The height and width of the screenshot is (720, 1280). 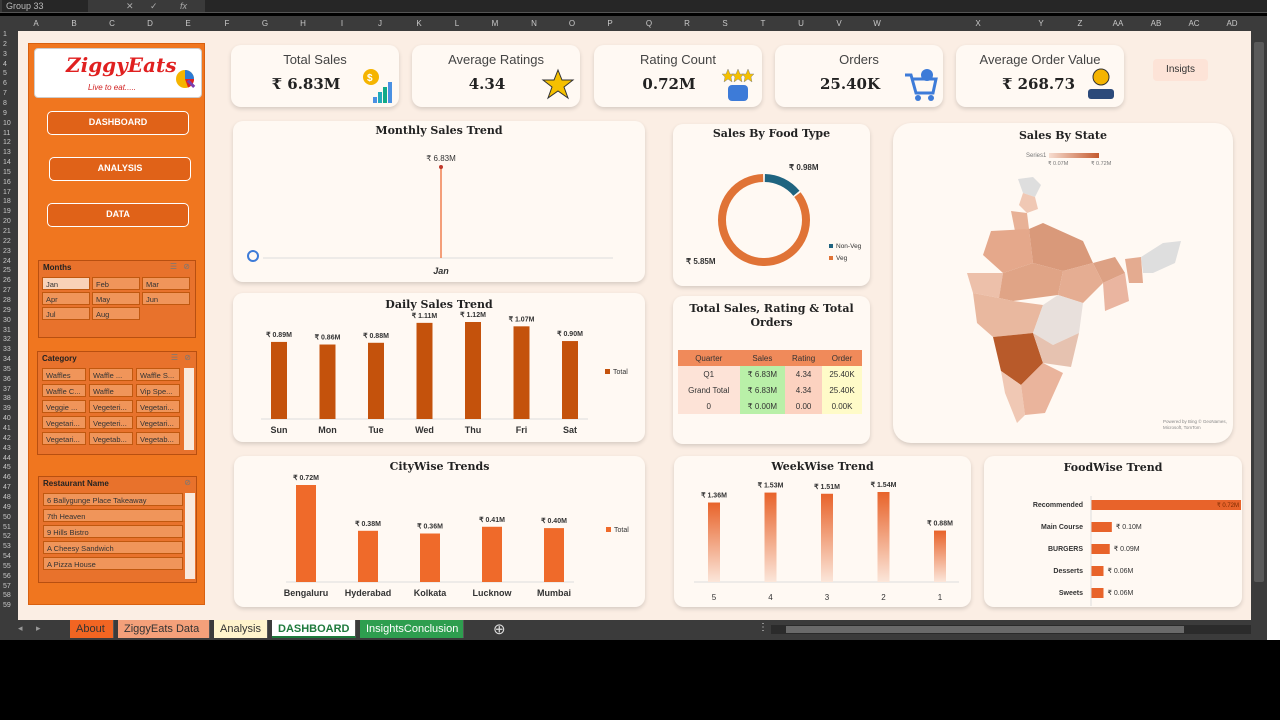 I want to click on row-header: 55, so click(x=7, y=566).